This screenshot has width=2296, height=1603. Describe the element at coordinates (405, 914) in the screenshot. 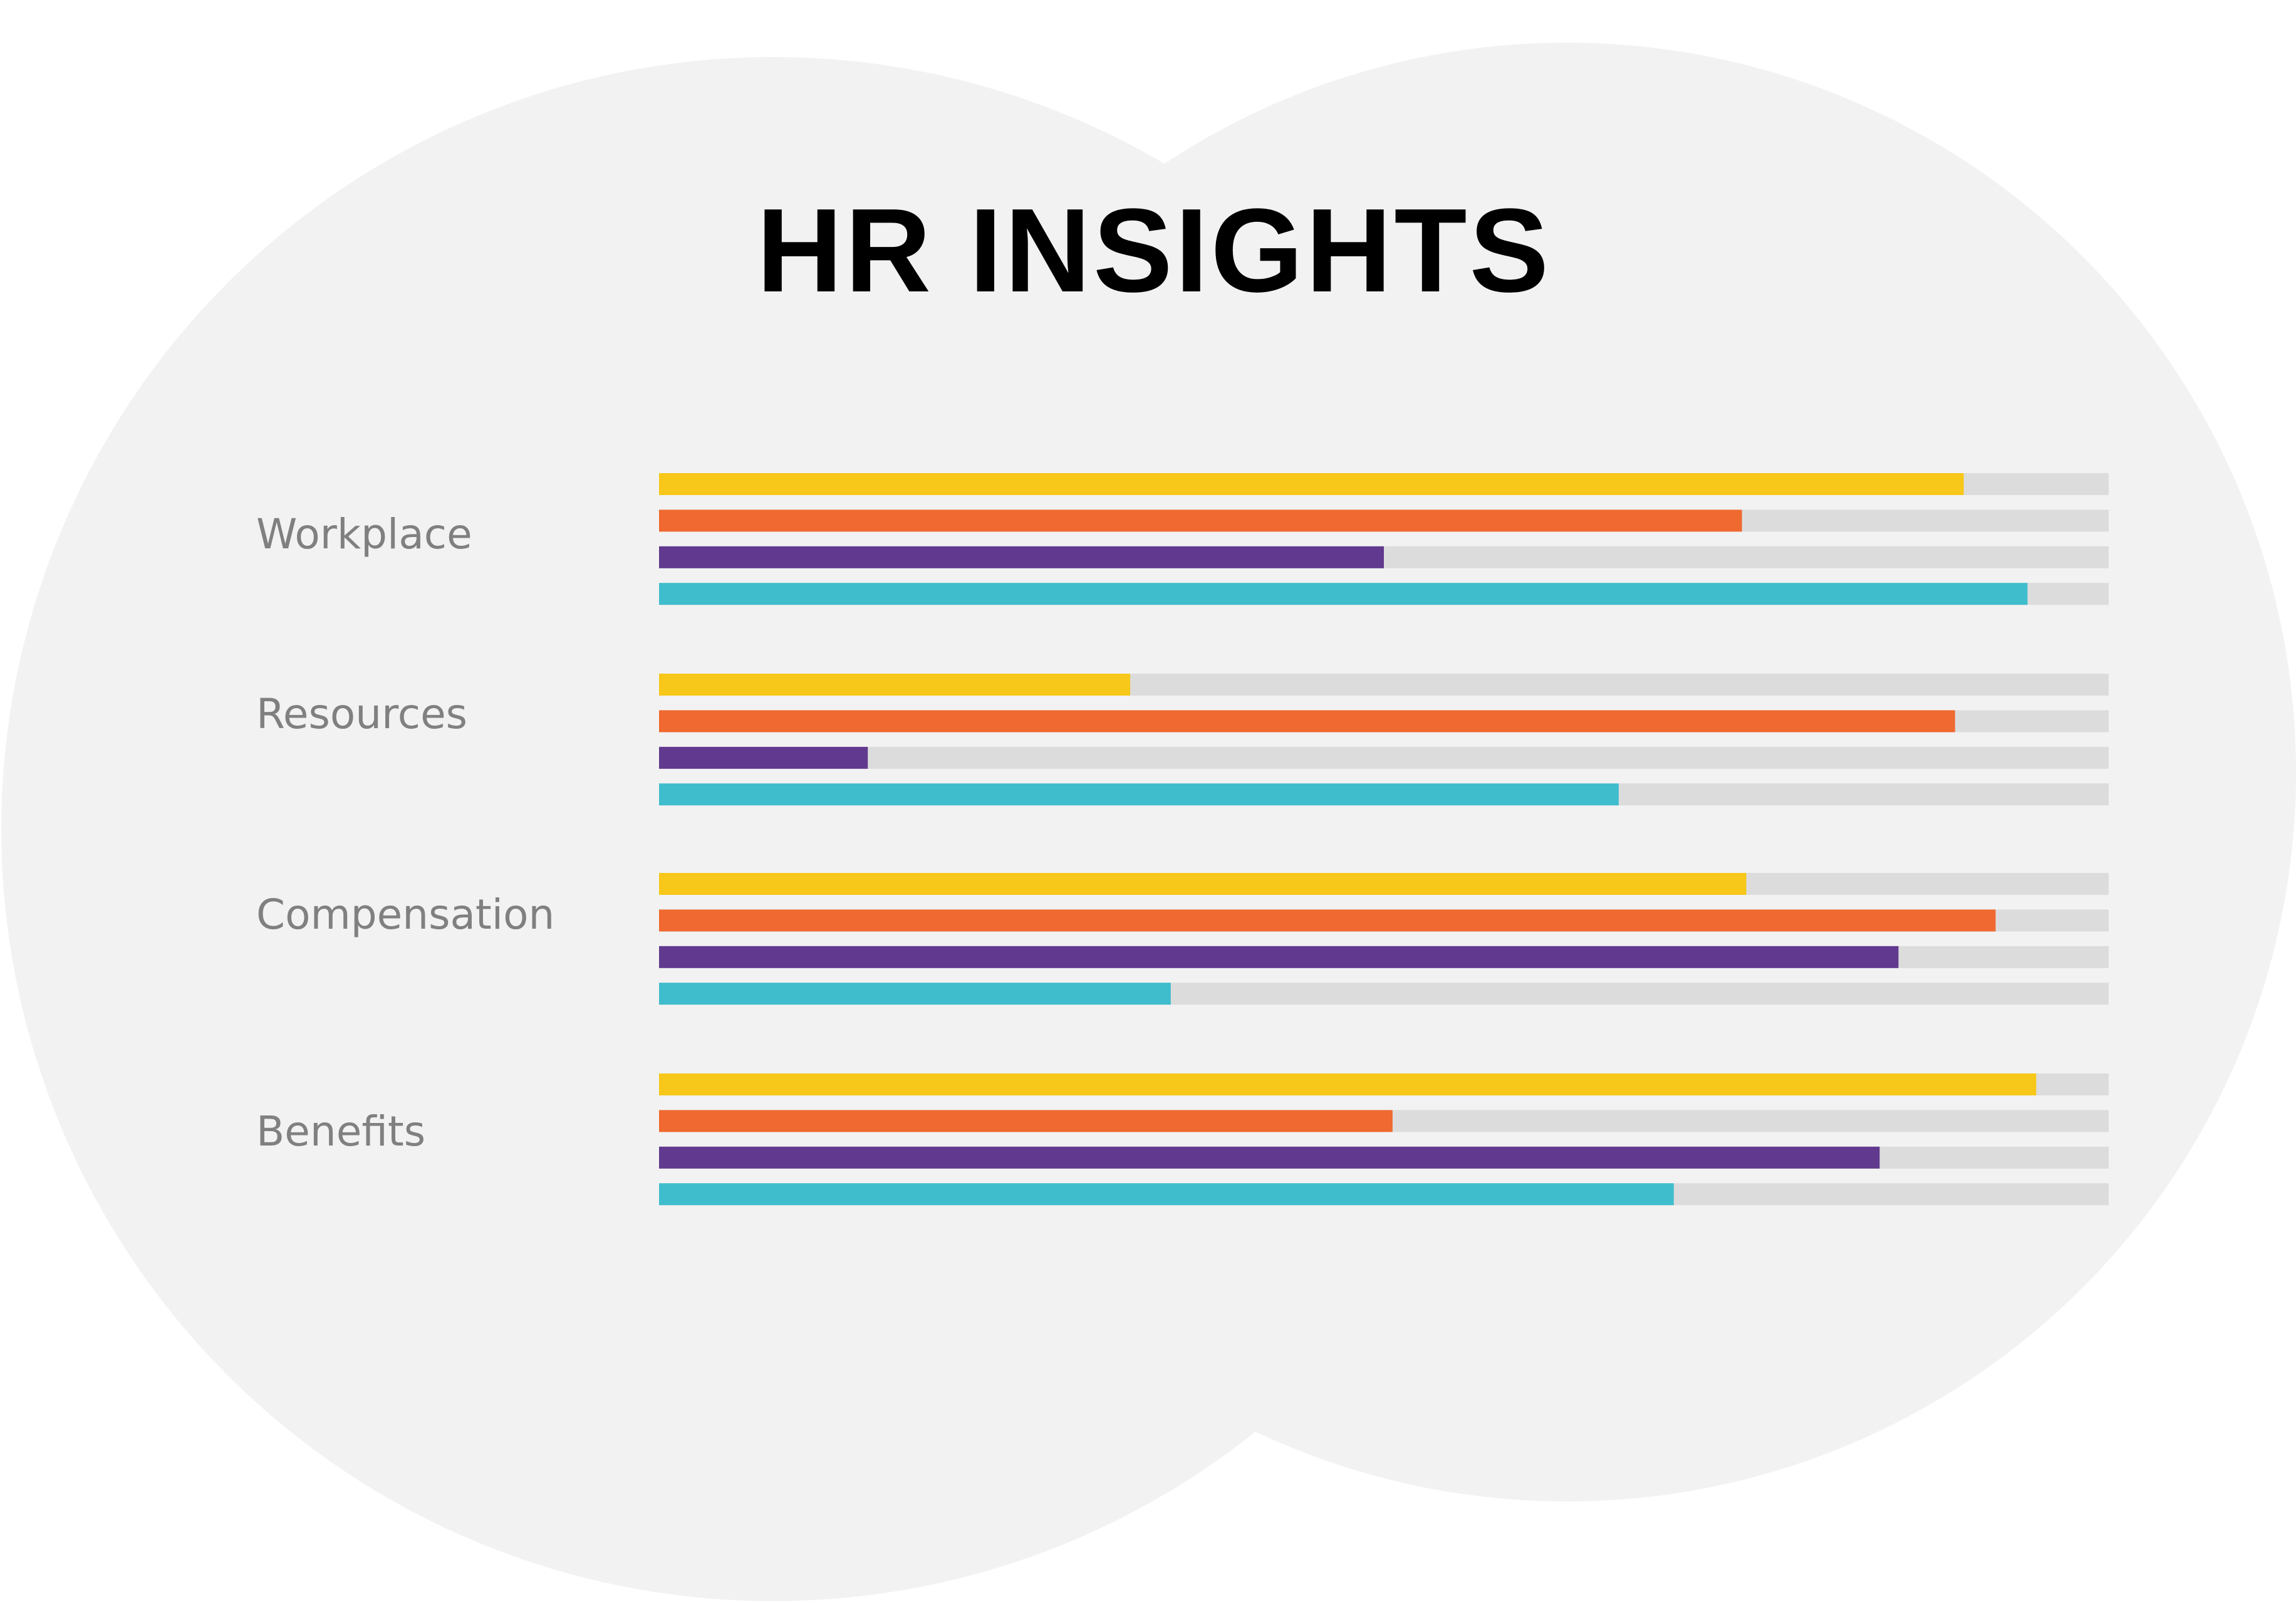

I see `category-label-compensation: Compensation` at that location.